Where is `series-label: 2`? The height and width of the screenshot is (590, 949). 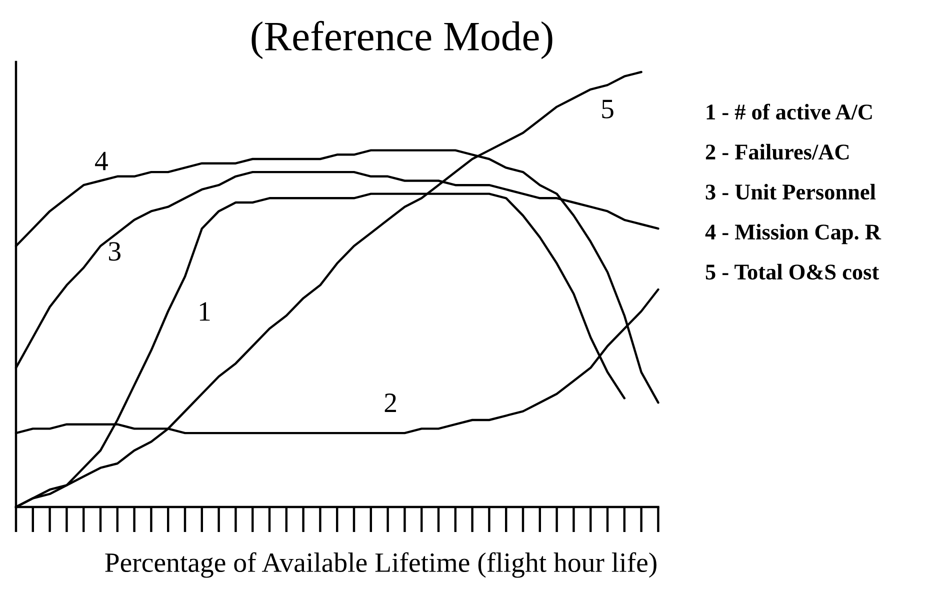
series-label: 2 is located at coordinates (390, 403).